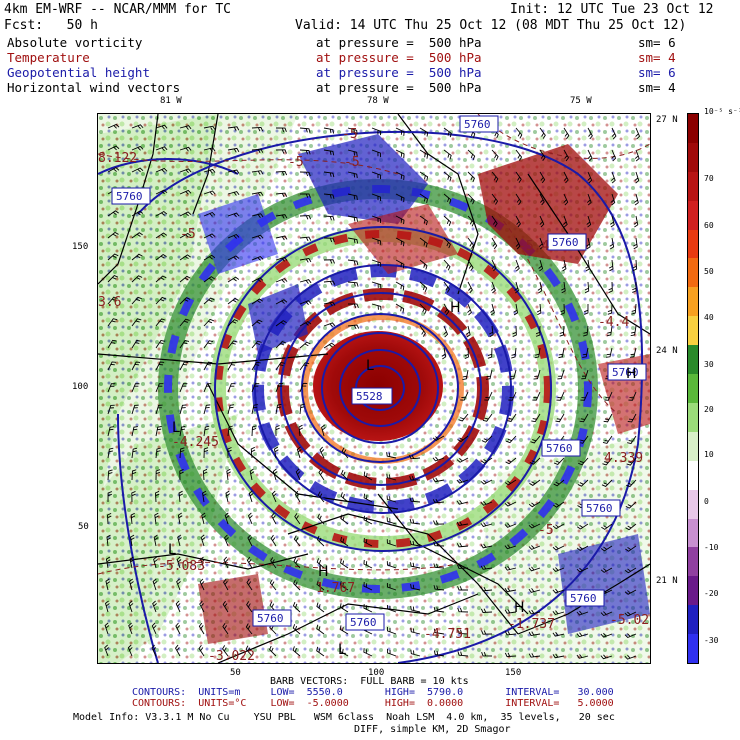  Describe the element at coordinates (172, 550) in the screenshot. I see `low-mark: L` at that location.